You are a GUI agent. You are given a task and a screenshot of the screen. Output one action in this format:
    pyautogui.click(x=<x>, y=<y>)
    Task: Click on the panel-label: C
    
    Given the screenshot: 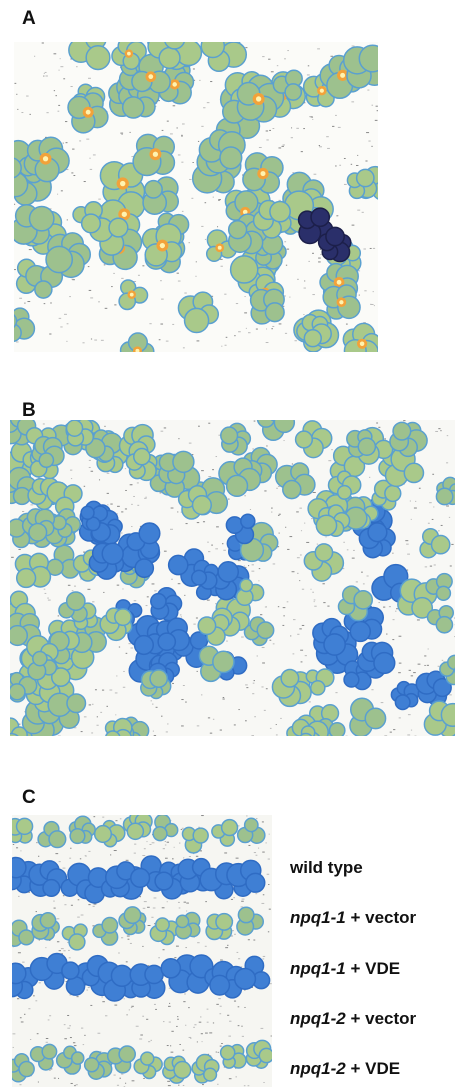 What is the action you would take?
    pyautogui.click(x=29, y=797)
    